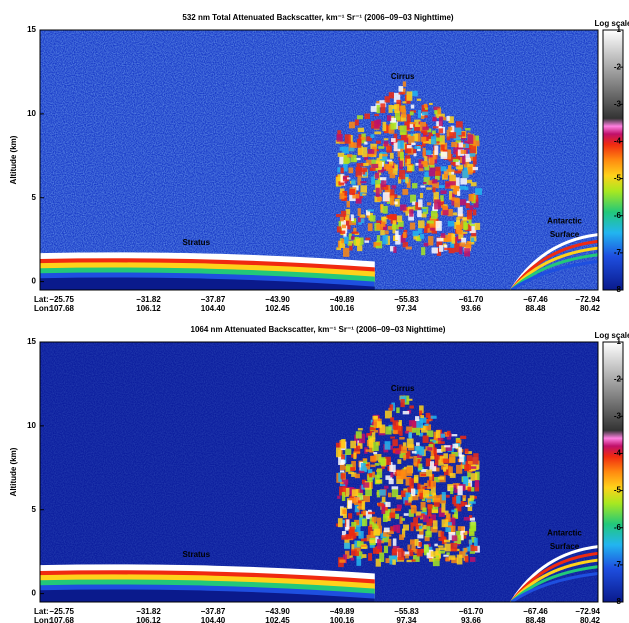  What do you see at coordinates (406, 619) in the screenshot?
I see `lon-tick-label: 97.34` at bounding box center [406, 619].